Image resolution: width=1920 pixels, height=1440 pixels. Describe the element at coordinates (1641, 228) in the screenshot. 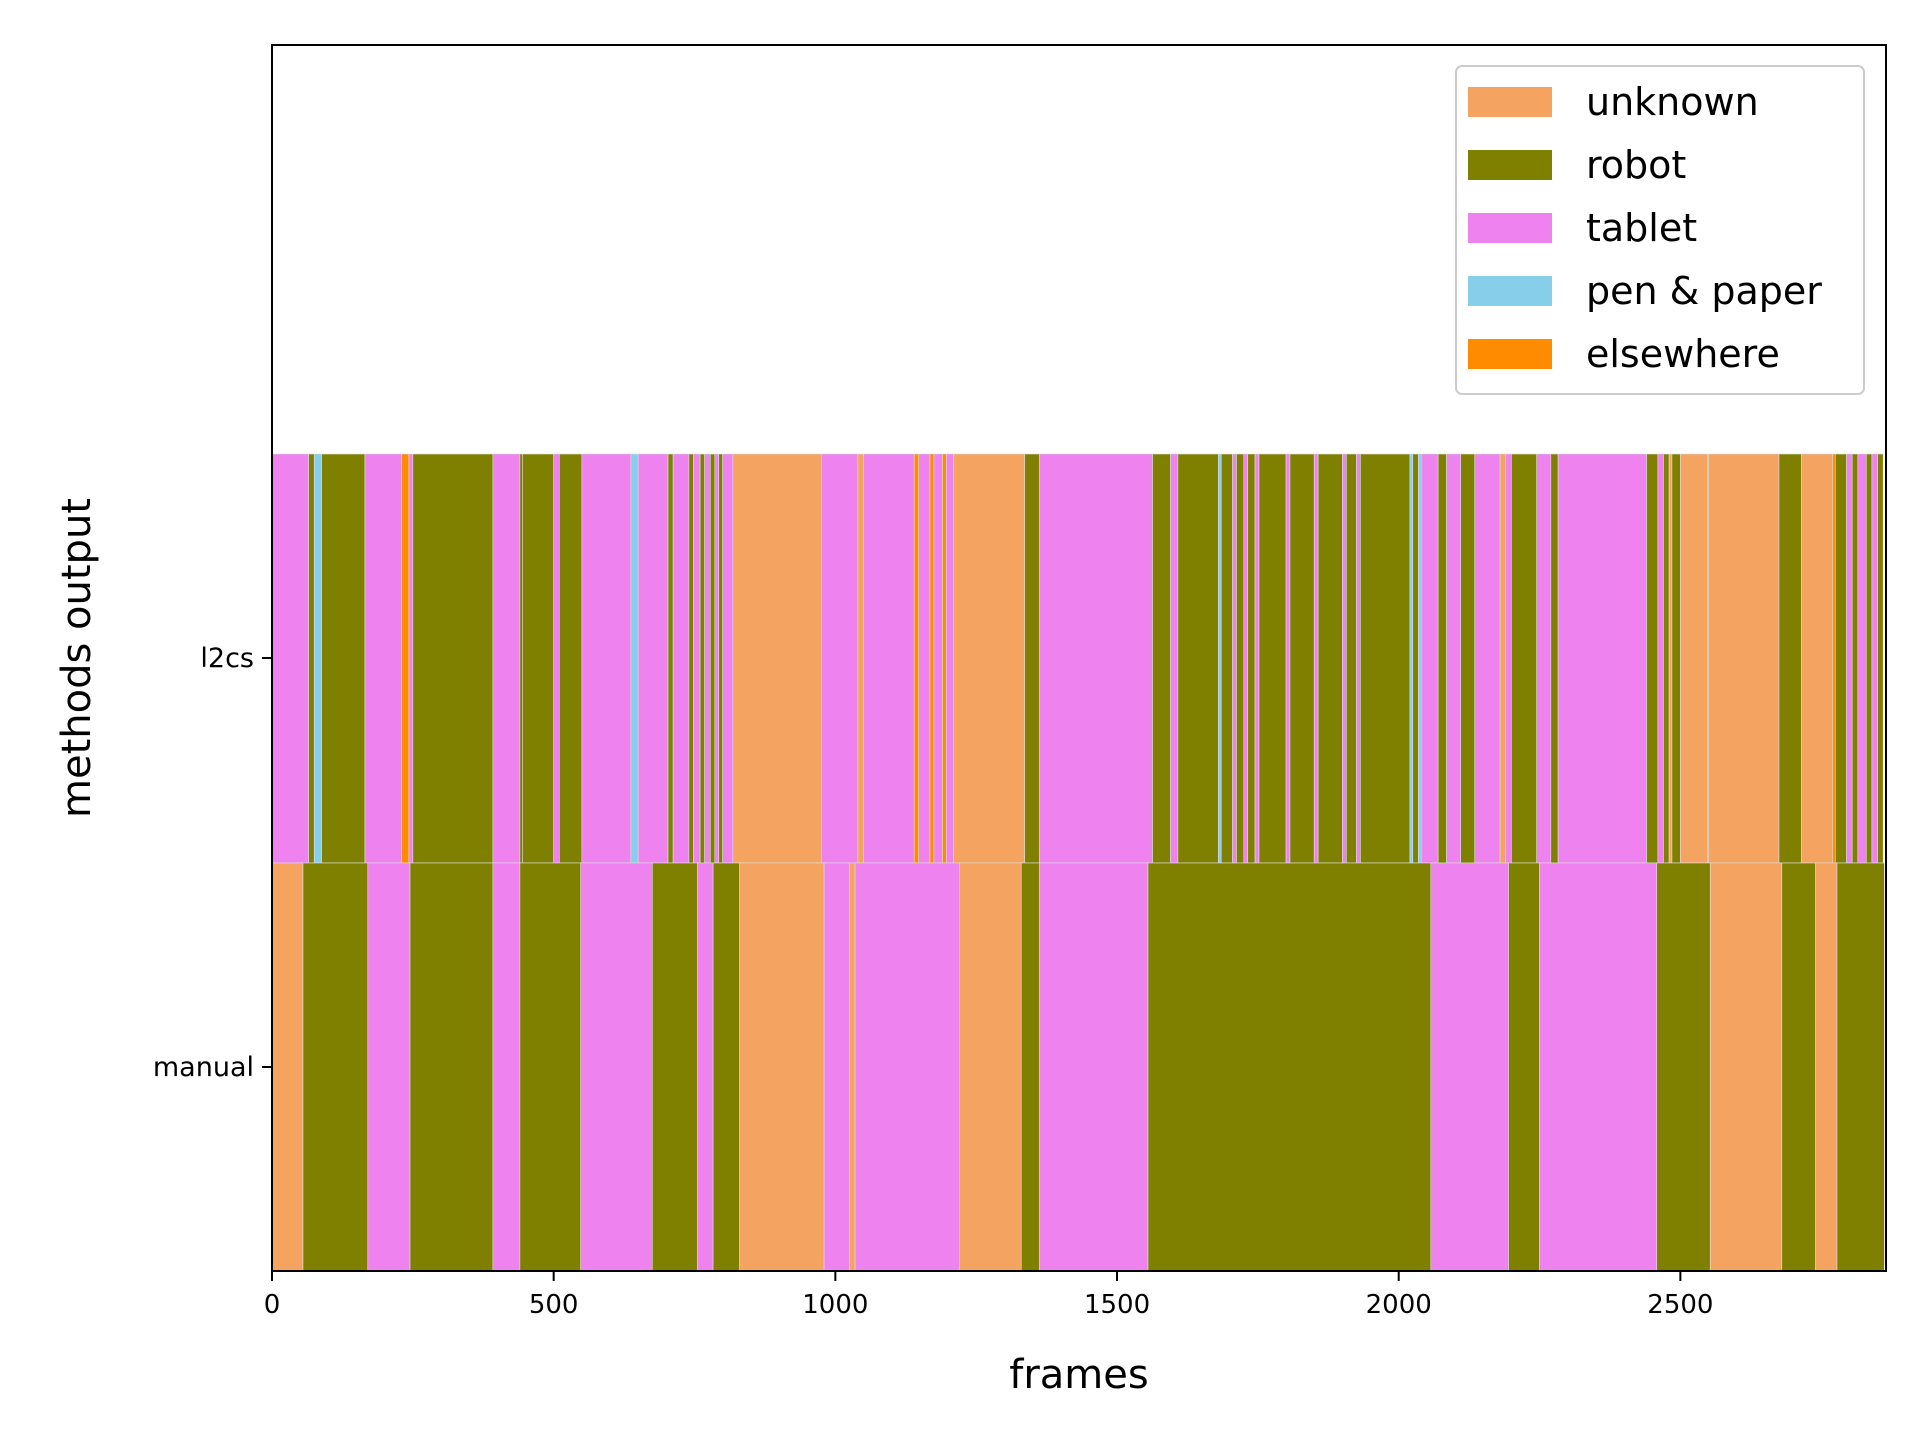

I see `legend-label-2: tablet` at that location.